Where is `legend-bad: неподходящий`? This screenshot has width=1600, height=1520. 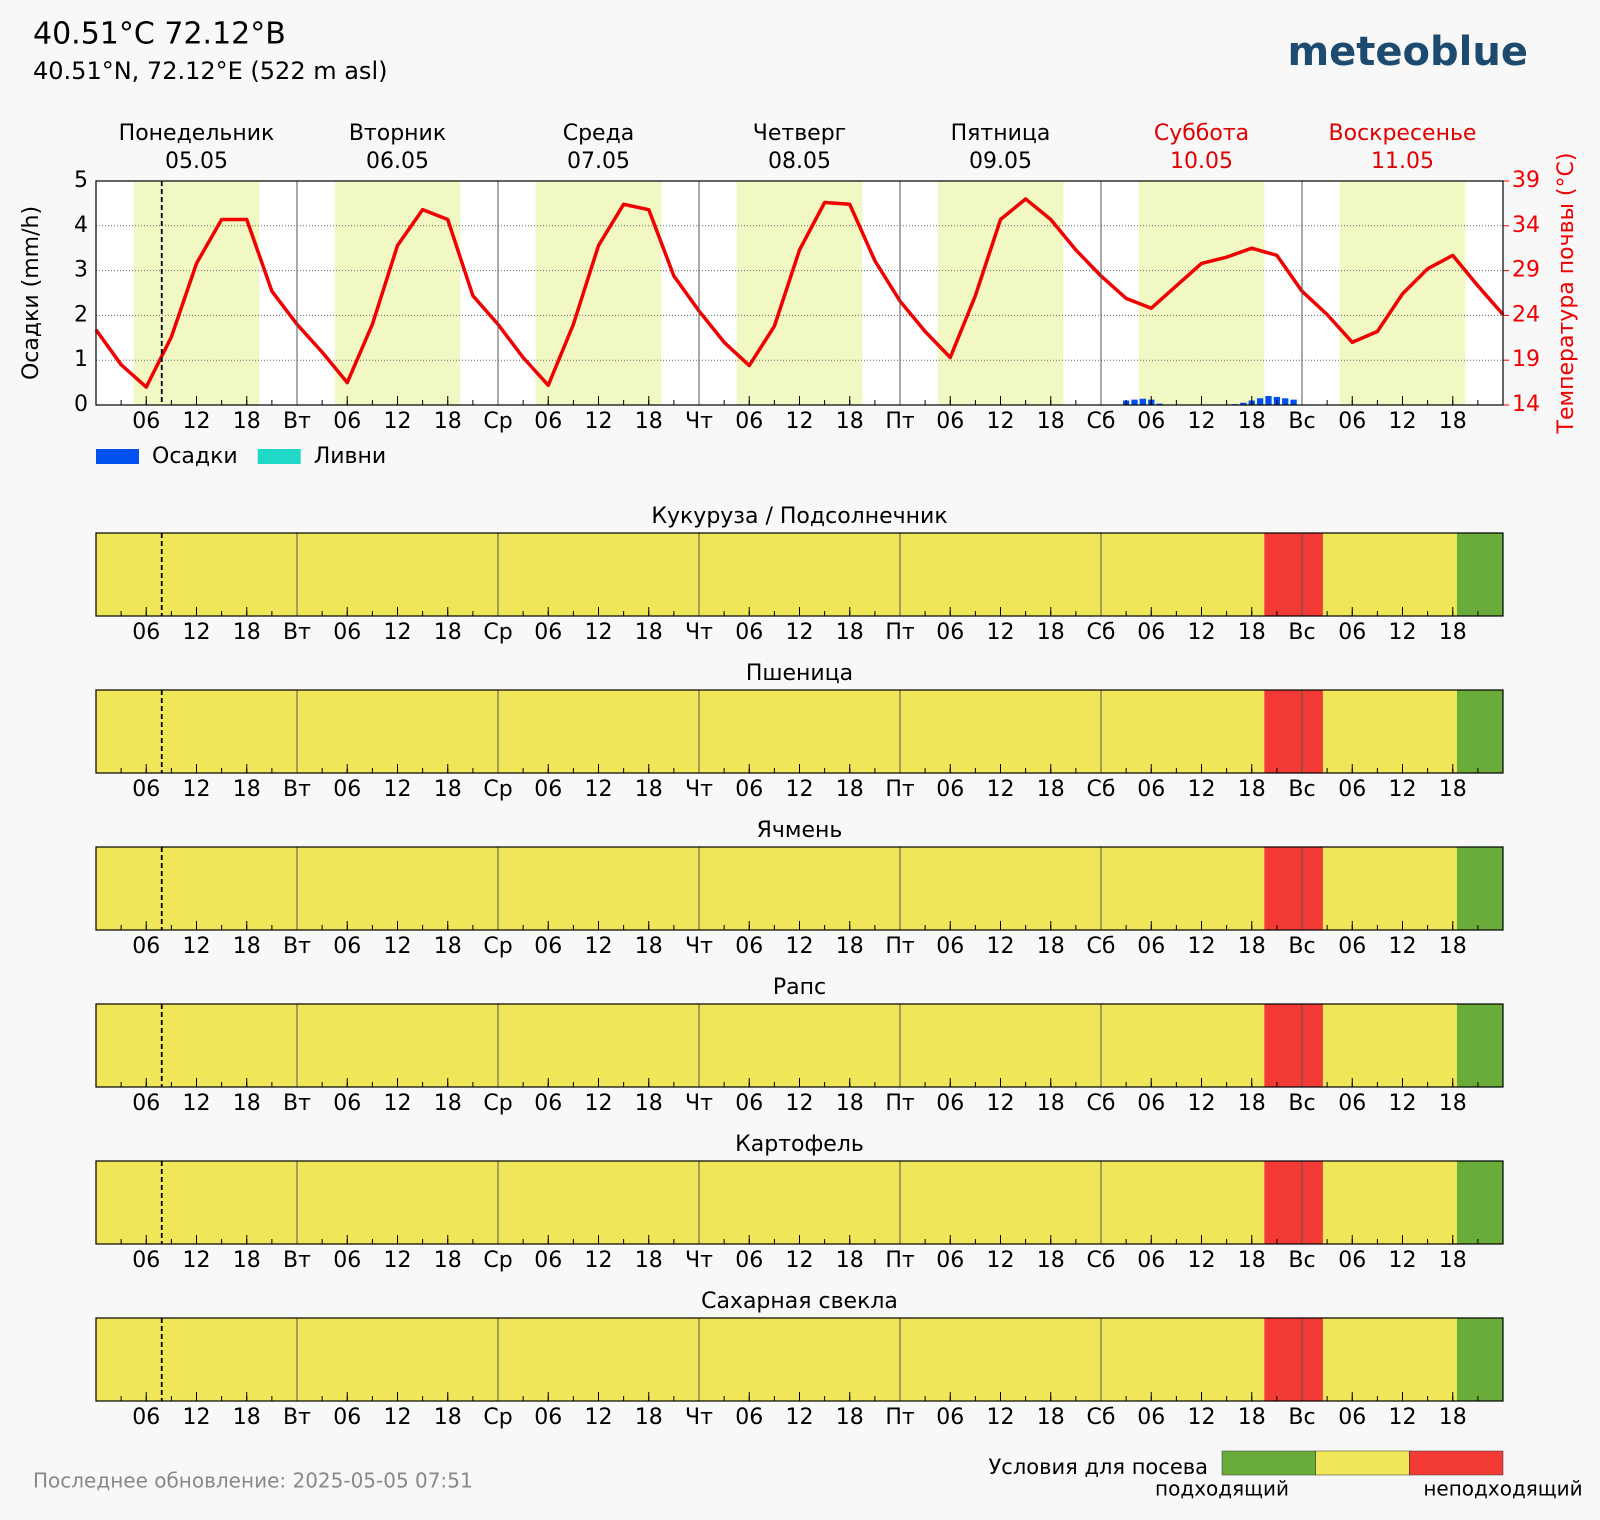
legend-bad: неподходящий is located at coordinates (1502, 1489).